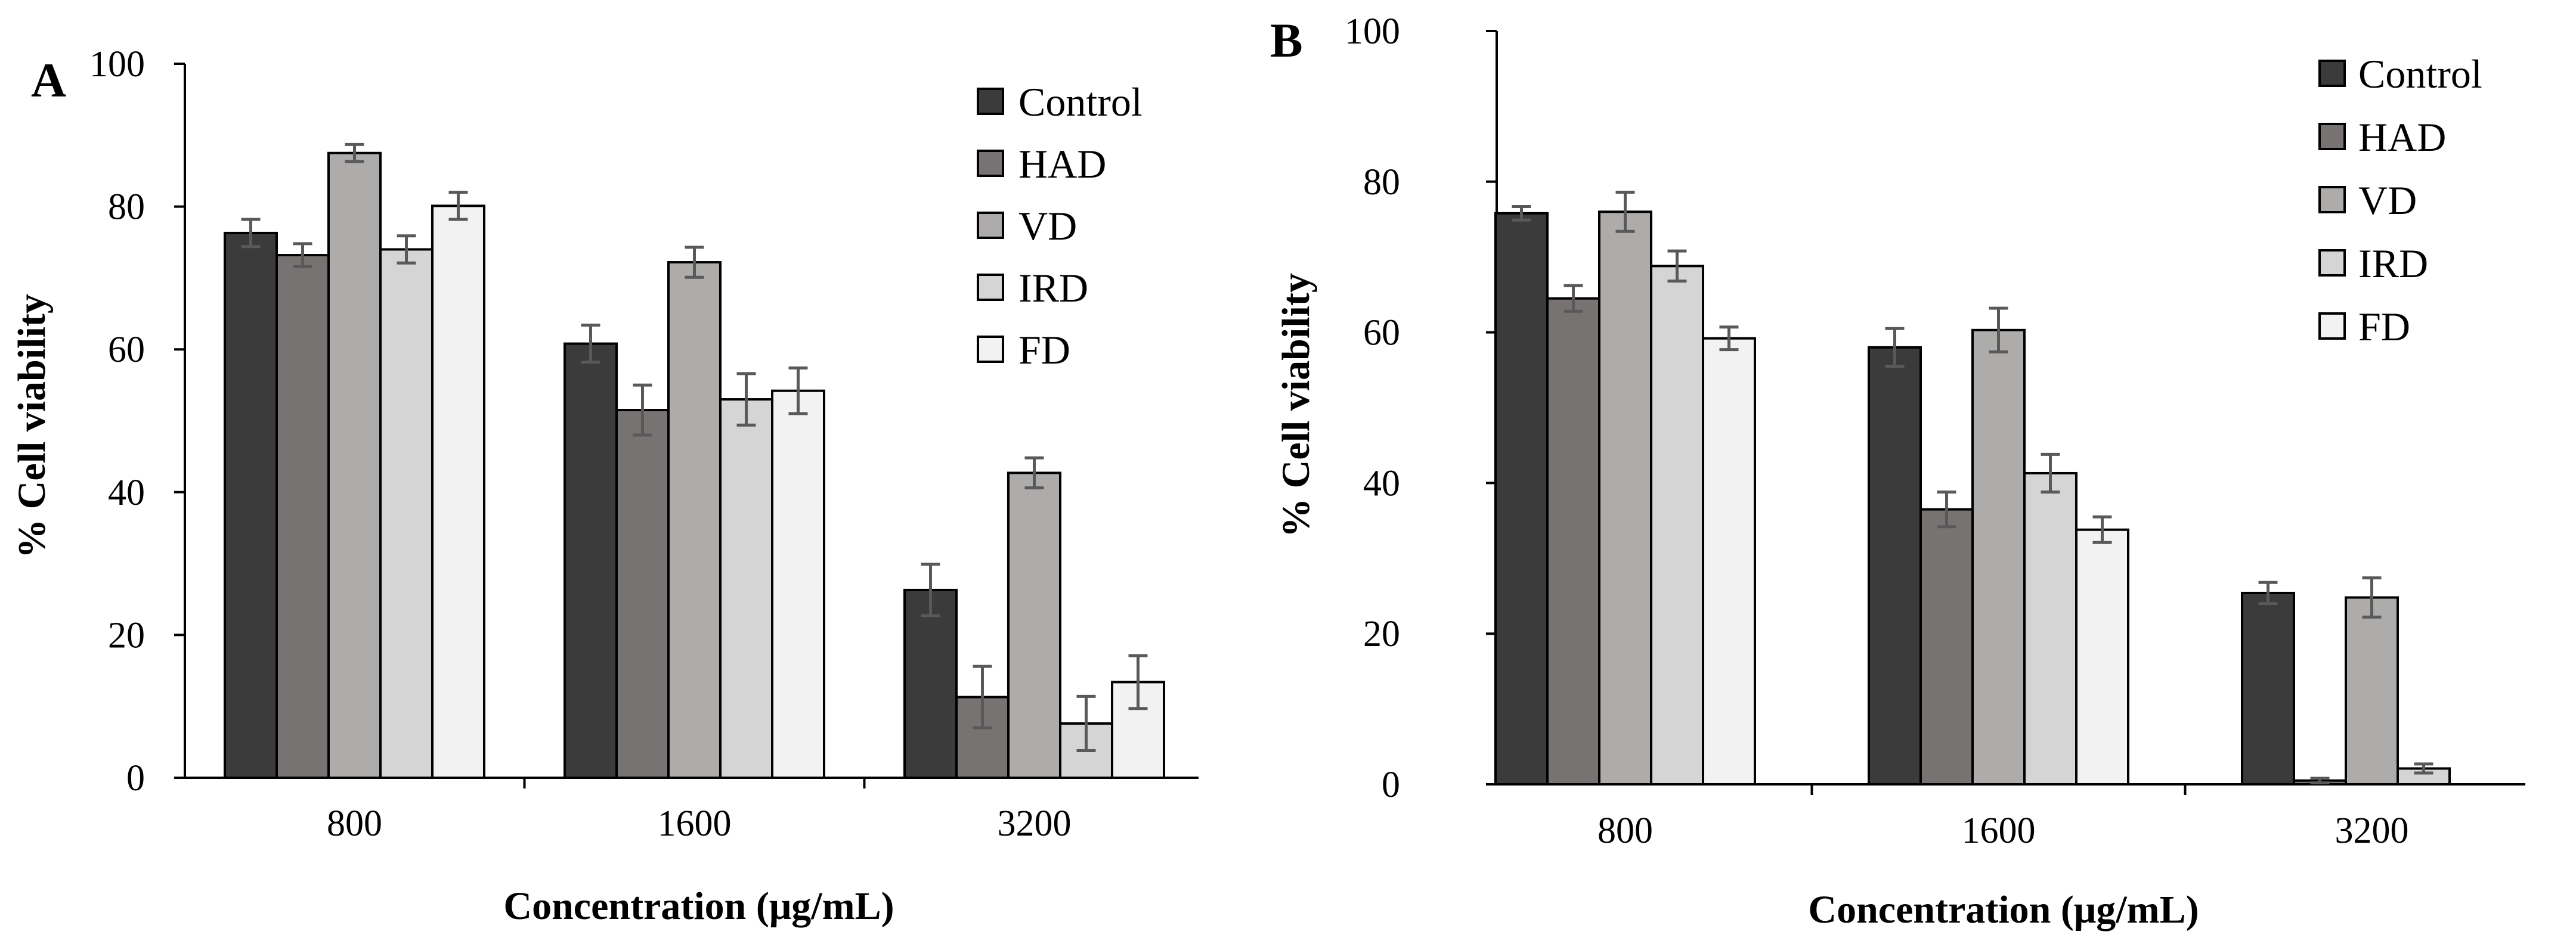 The image size is (2576, 950). What do you see at coordinates (32, 426) in the screenshot?
I see `panel-a-y-axis-title: % Cell viability` at bounding box center [32, 426].